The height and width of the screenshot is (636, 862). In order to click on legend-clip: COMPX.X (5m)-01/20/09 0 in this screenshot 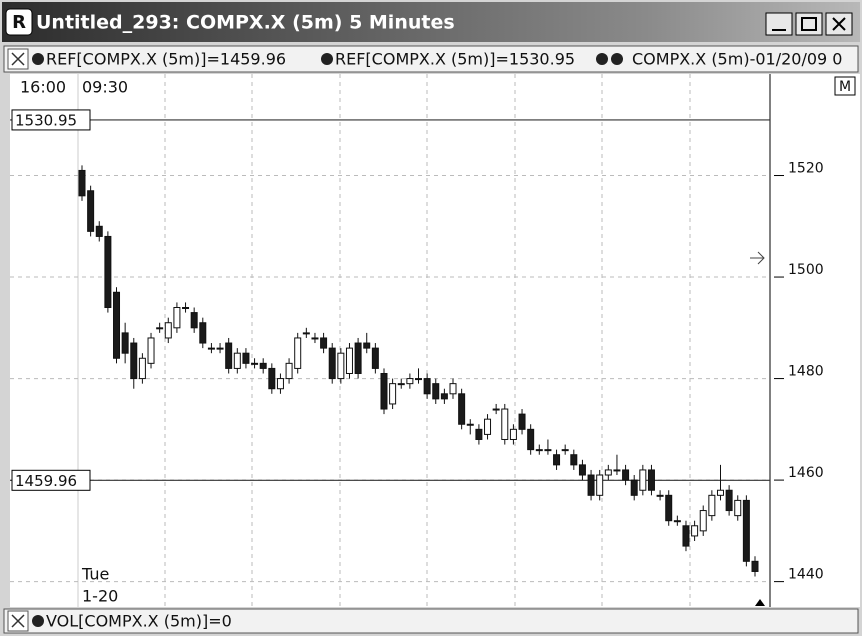, I will do `click(737, 59)`.